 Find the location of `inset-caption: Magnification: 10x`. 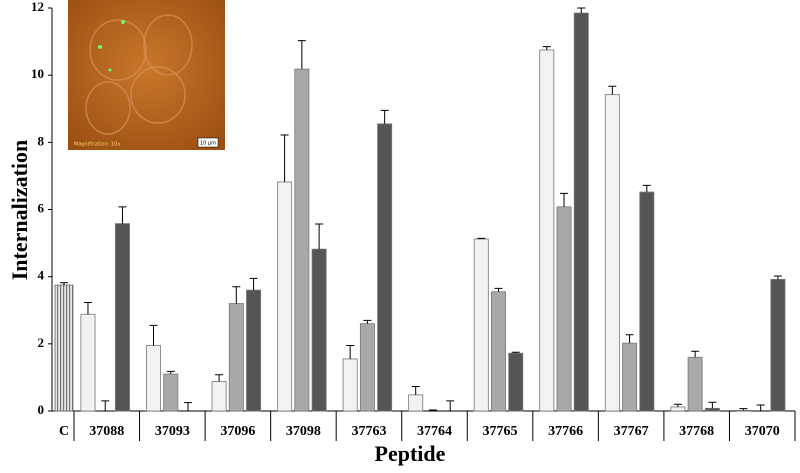

inset-caption: Magnification: 10x is located at coordinates (97, 145).